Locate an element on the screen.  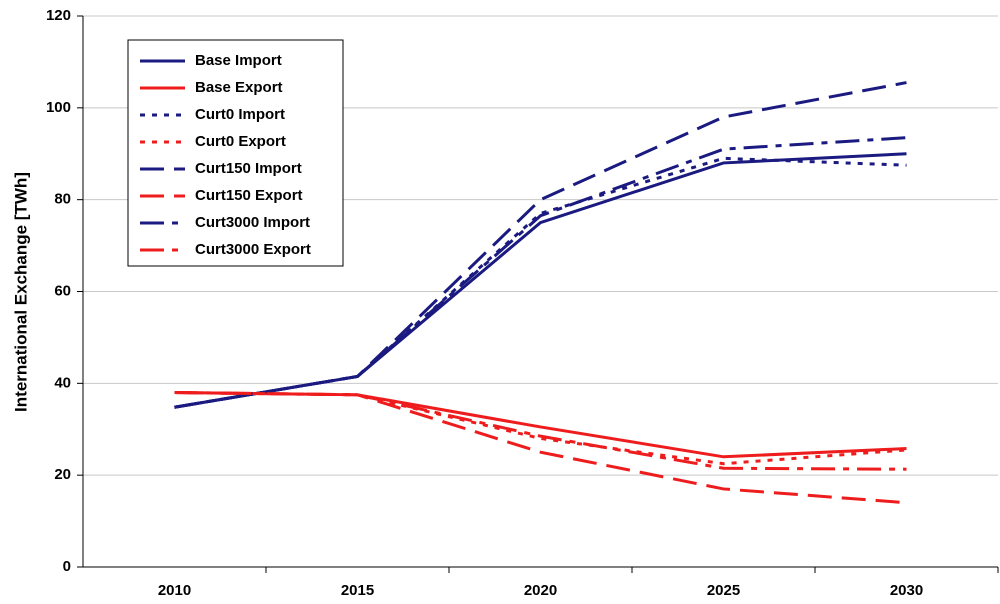
x-tick-label: 2030 is located at coordinates (906, 590).